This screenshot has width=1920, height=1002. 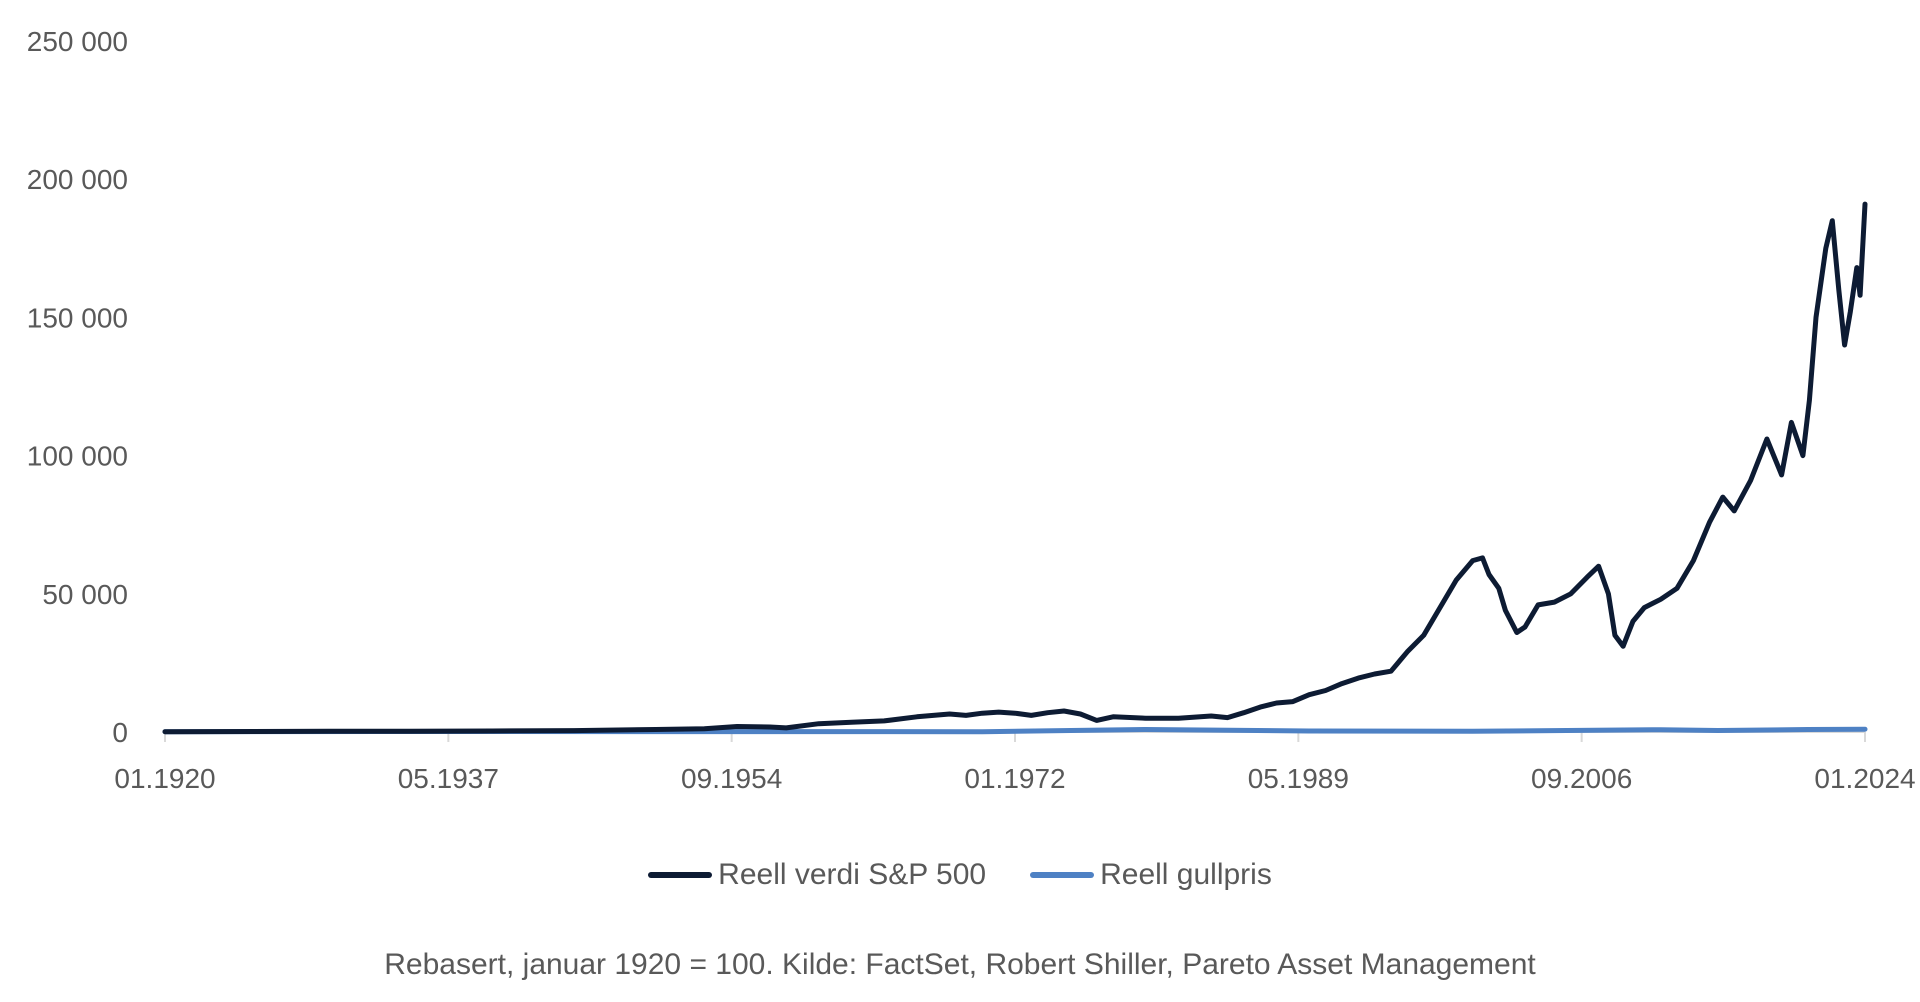 I want to click on x-tick-label: 01.1920, so click(x=164, y=778).